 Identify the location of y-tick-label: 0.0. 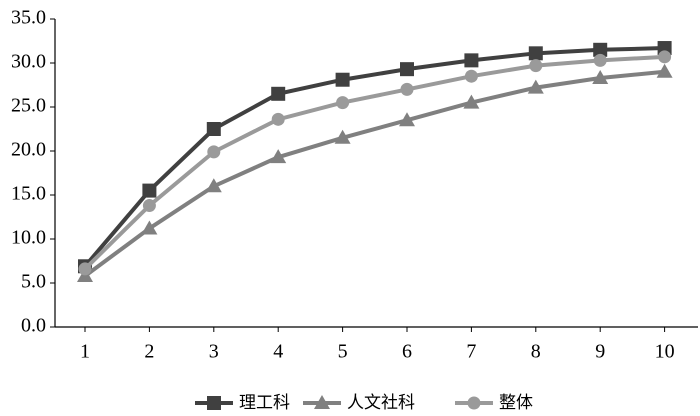
(33, 326).